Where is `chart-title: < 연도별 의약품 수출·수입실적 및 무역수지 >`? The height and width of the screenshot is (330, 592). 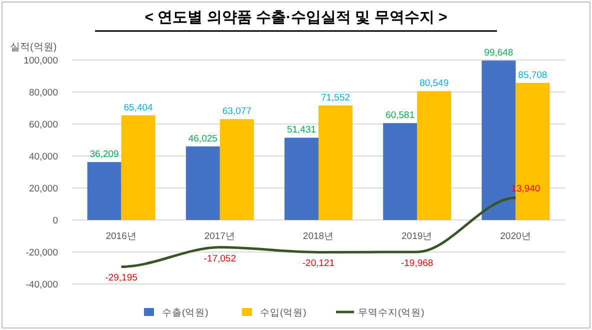 chart-title: < 연도별 의약품 수출·수입실적 및 무역수지 > is located at coordinates (296, 17).